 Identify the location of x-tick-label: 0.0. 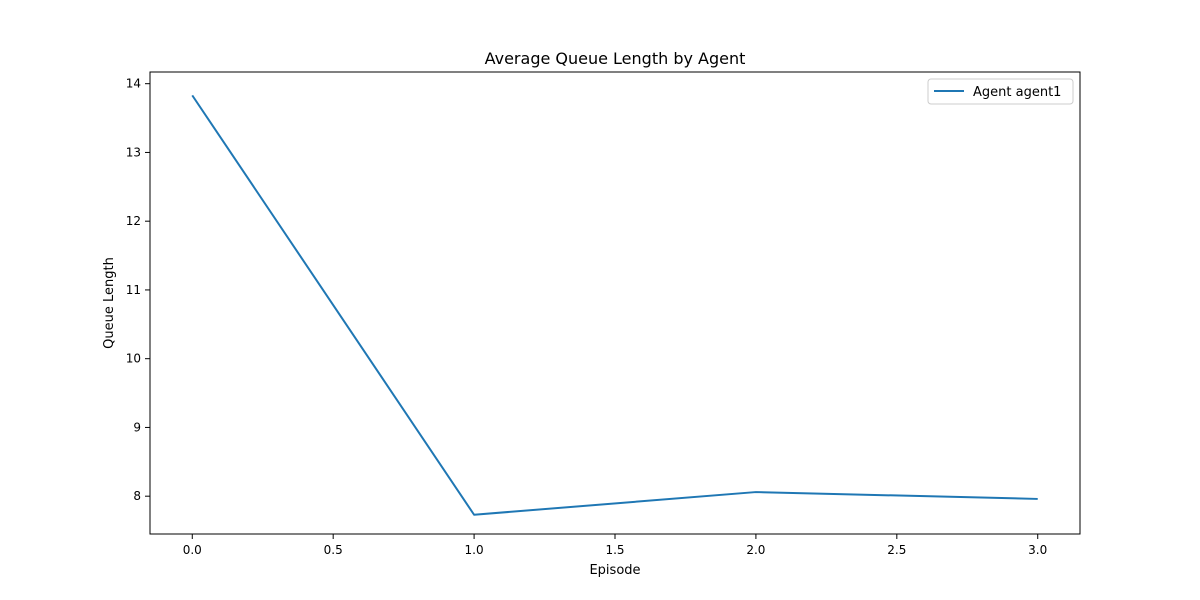
(192, 550).